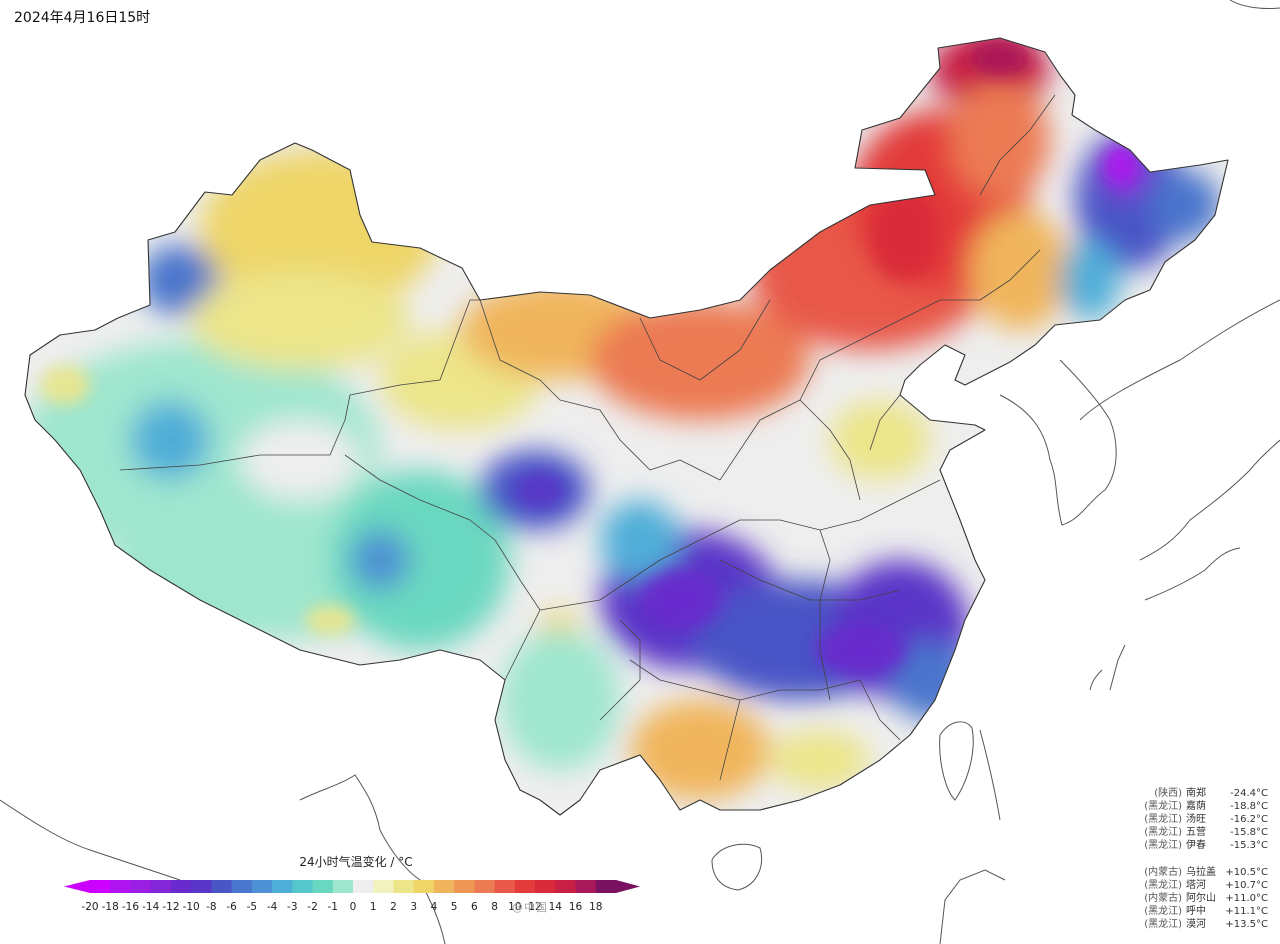 The height and width of the screenshot is (944, 1280). What do you see at coordinates (292, 907) in the screenshot?
I see `legend-tick-label: -3` at bounding box center [292, 907].